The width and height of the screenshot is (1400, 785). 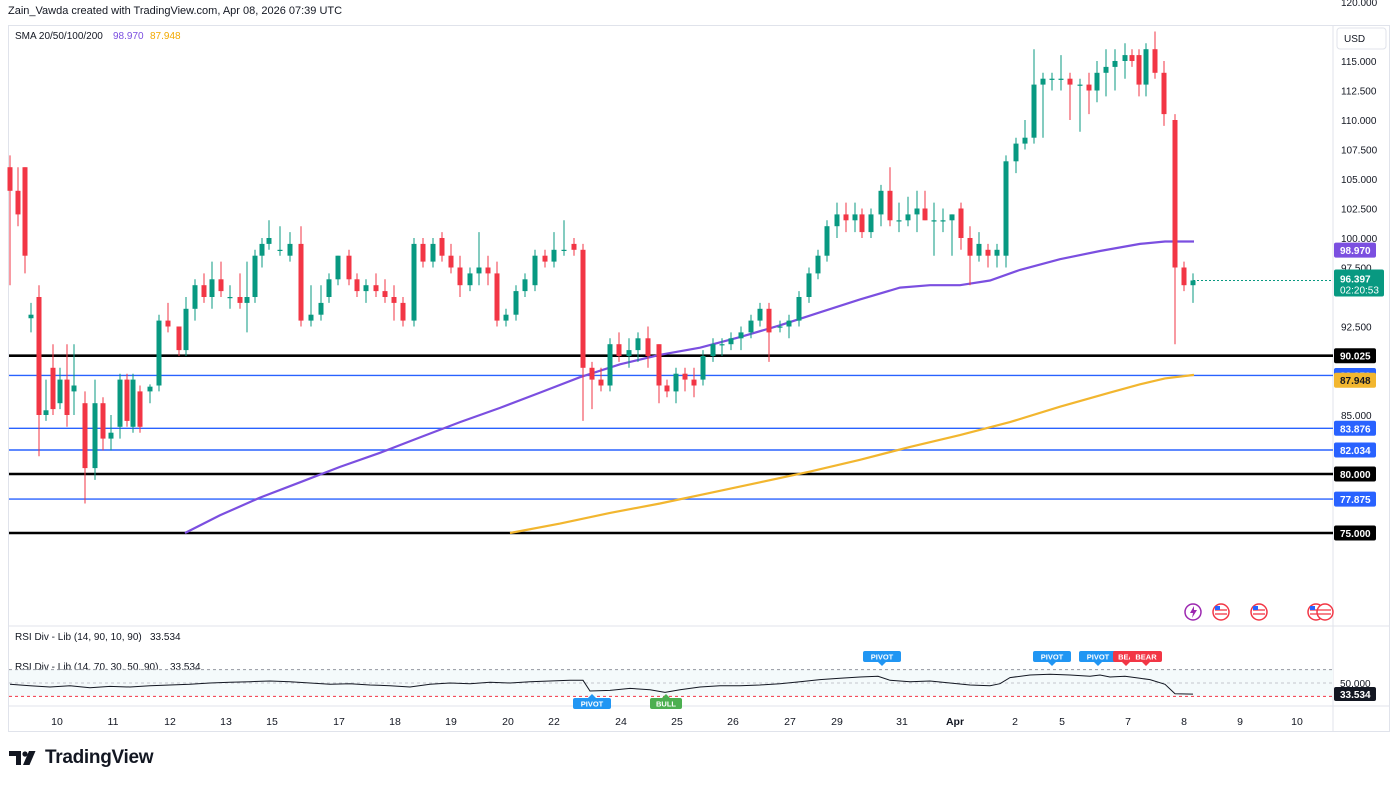 I want to click on time-tick-label: 22, so click(x=554, y=722).